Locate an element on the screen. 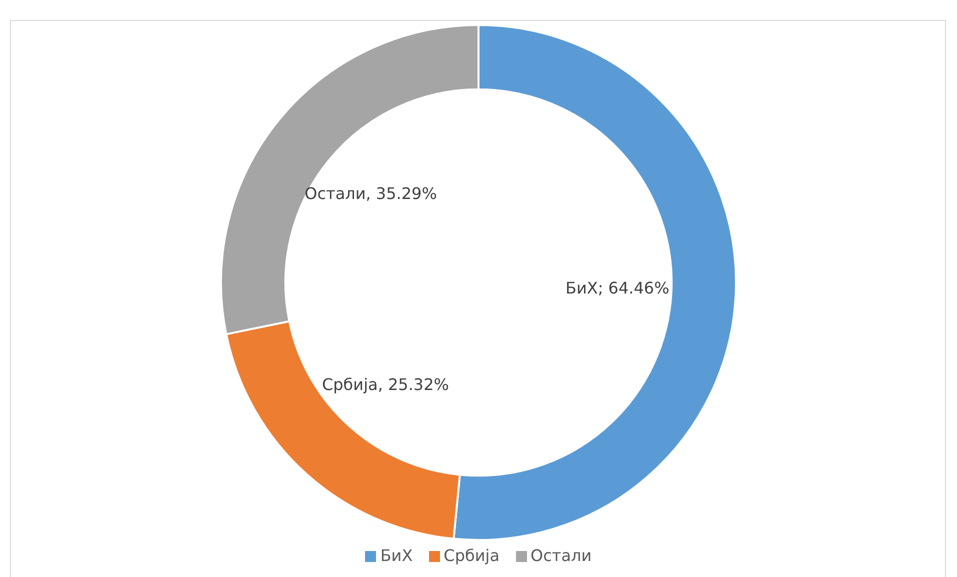  data-label: Србија, 25.32% is located at coordinates (386, 384).